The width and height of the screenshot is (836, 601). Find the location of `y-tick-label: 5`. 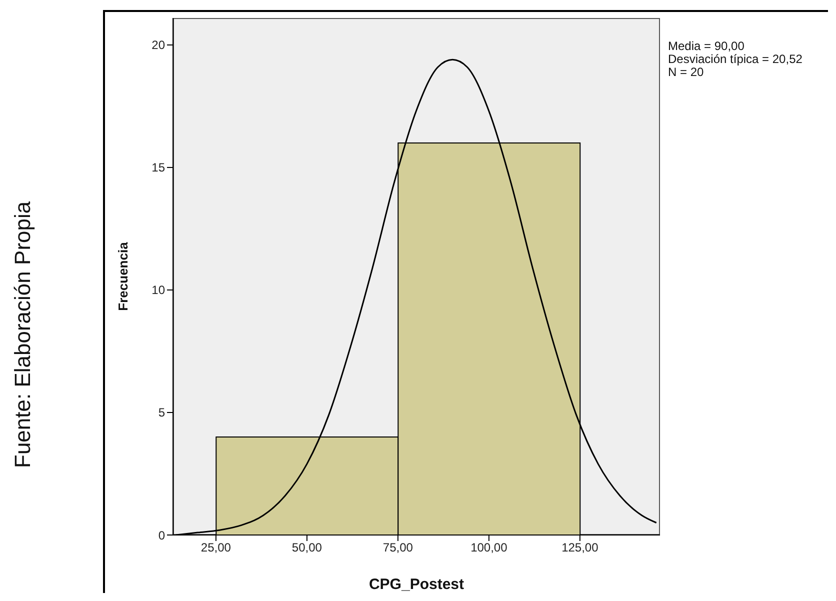

y-tick-label: 5 is located at coordinates (162, 413).